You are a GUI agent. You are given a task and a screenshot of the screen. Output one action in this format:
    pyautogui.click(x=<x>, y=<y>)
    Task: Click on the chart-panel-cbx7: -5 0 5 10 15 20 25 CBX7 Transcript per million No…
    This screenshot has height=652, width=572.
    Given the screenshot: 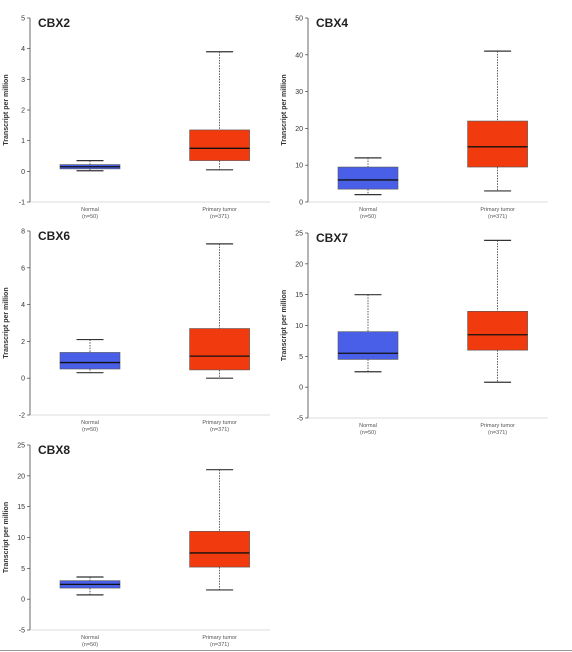 What is the action you would take?
    pyautogui.click(x=414, y=333)
    